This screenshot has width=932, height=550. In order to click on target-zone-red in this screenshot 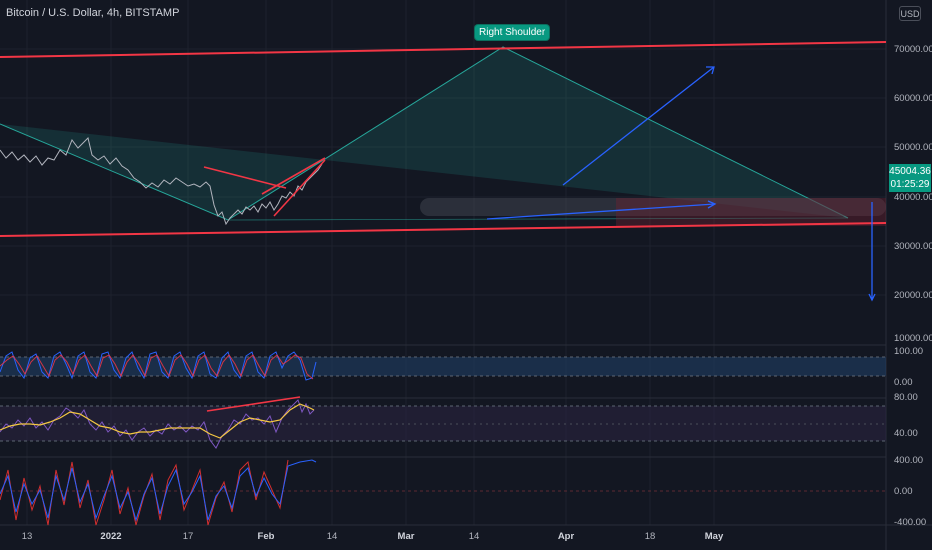, I will do `click(751, 212)`.